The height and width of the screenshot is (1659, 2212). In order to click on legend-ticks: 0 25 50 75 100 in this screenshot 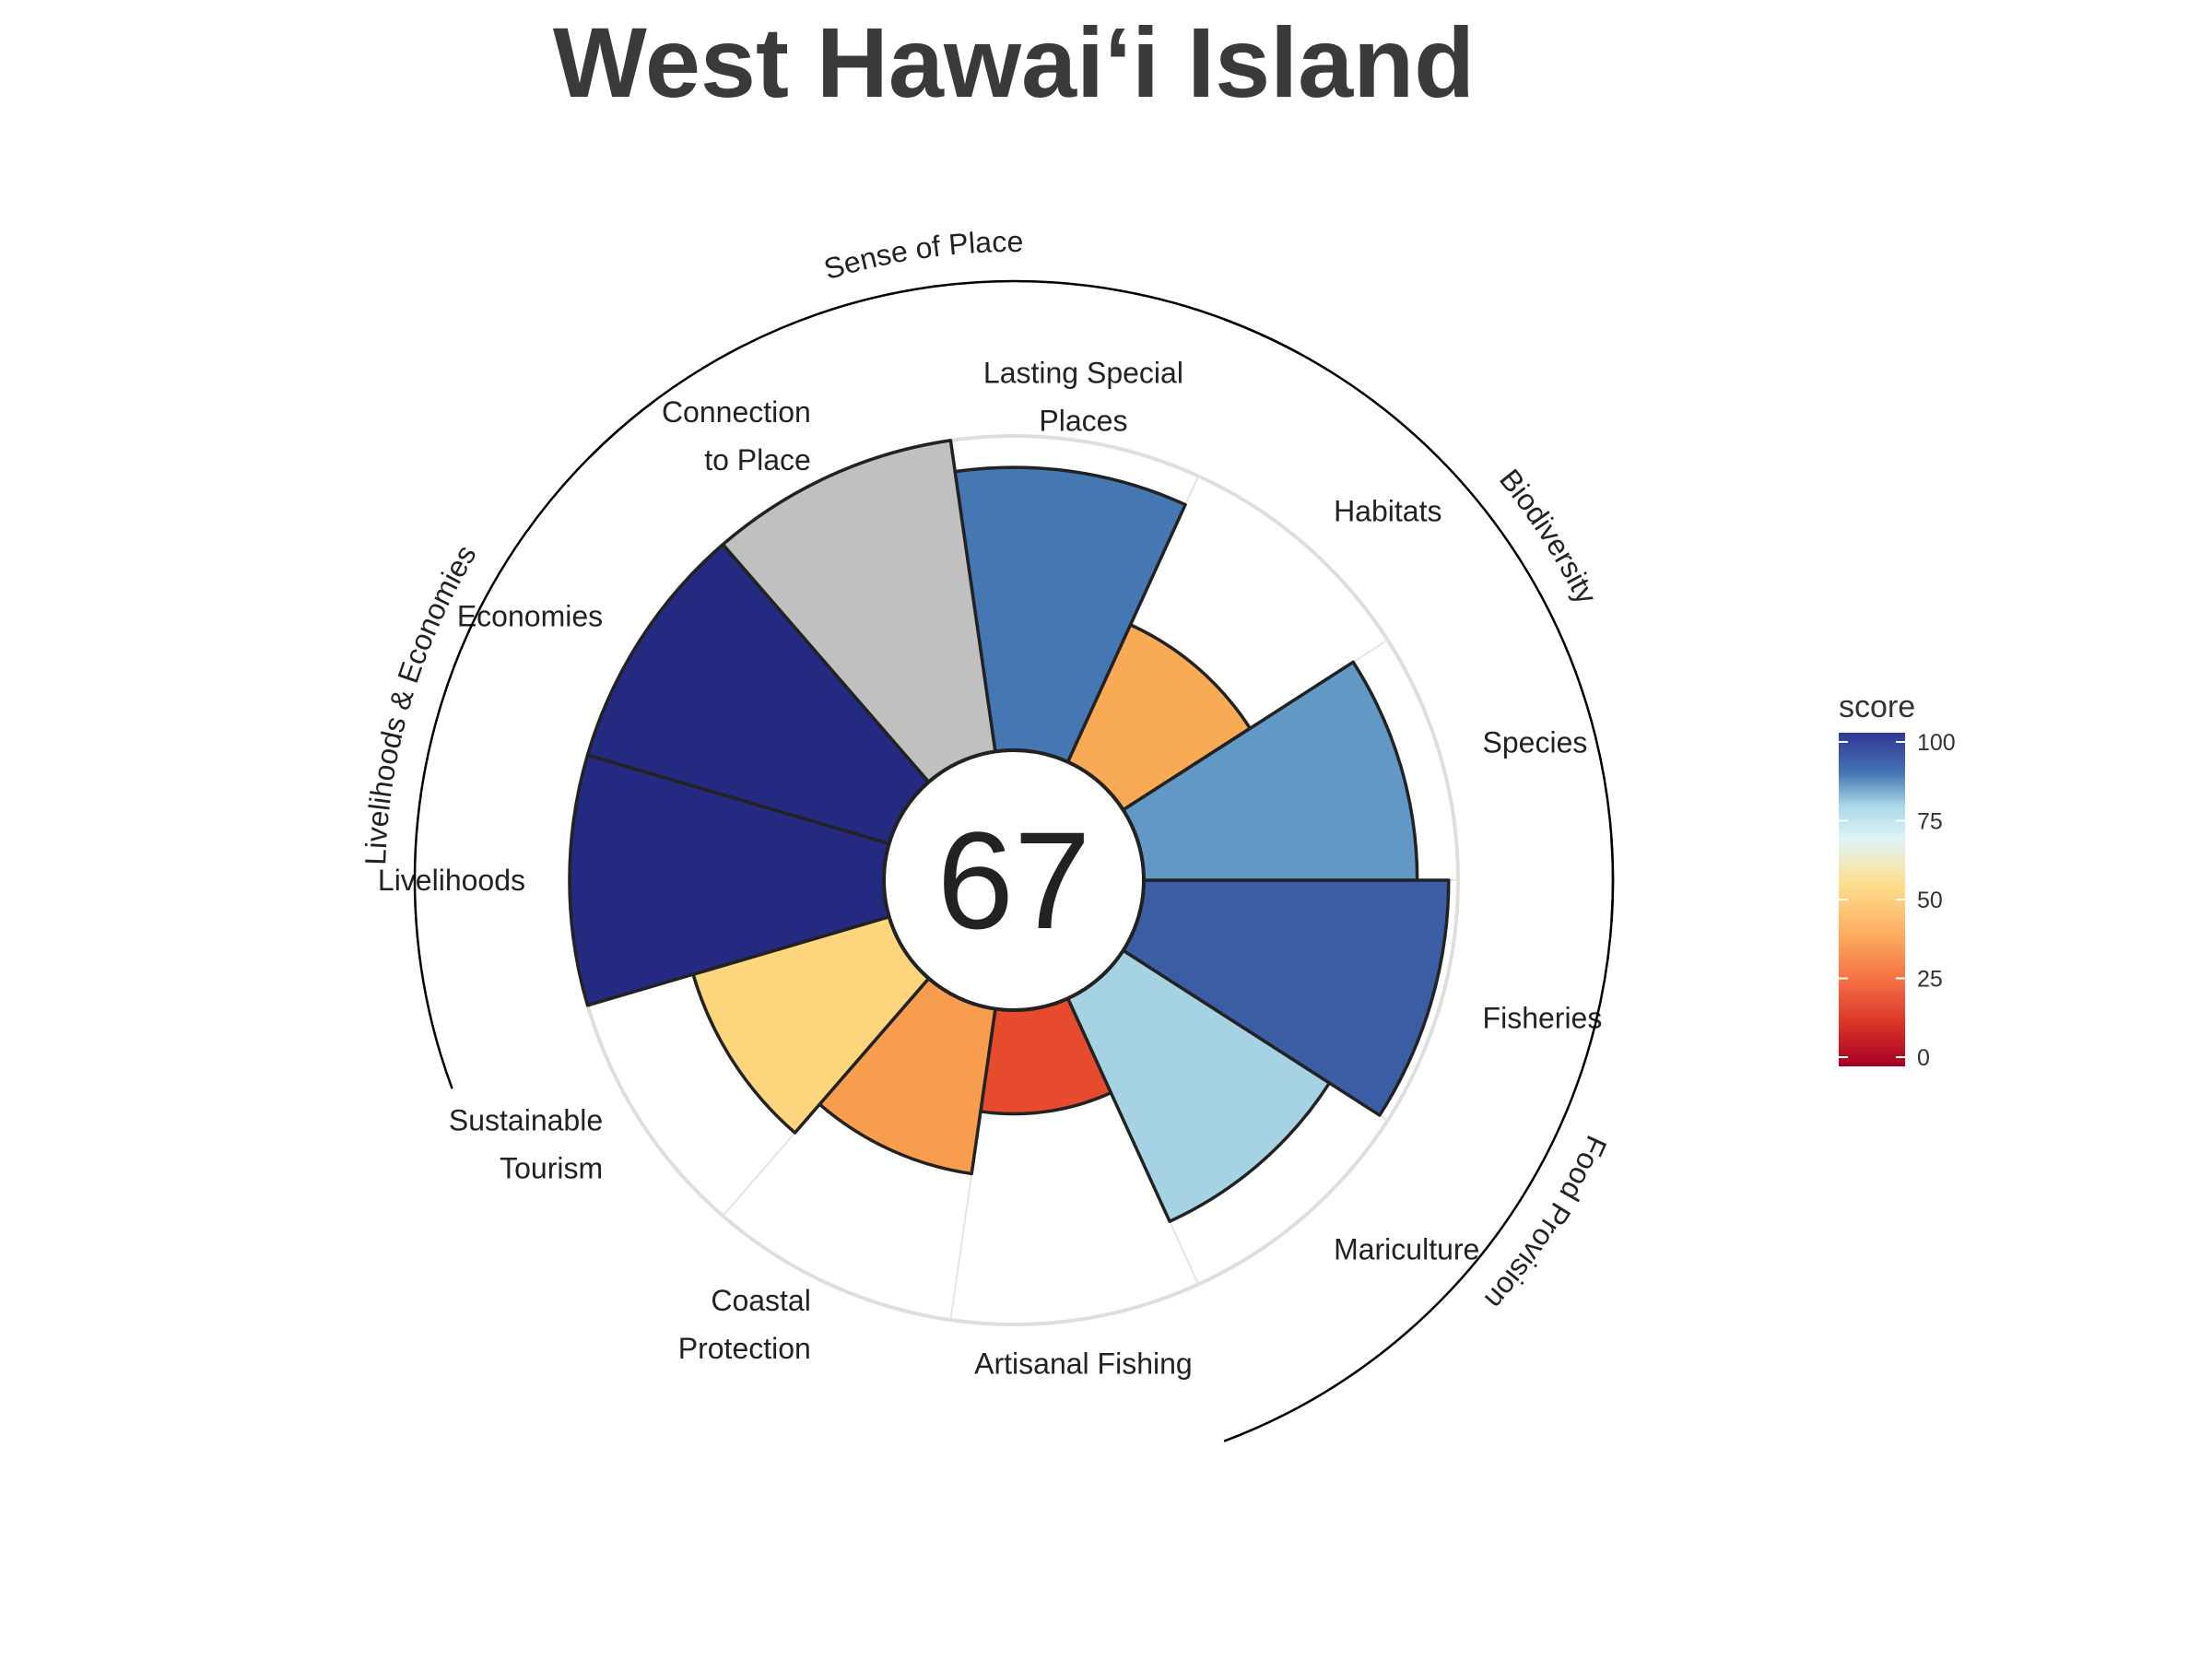, I will do `click(1897, 900)`.